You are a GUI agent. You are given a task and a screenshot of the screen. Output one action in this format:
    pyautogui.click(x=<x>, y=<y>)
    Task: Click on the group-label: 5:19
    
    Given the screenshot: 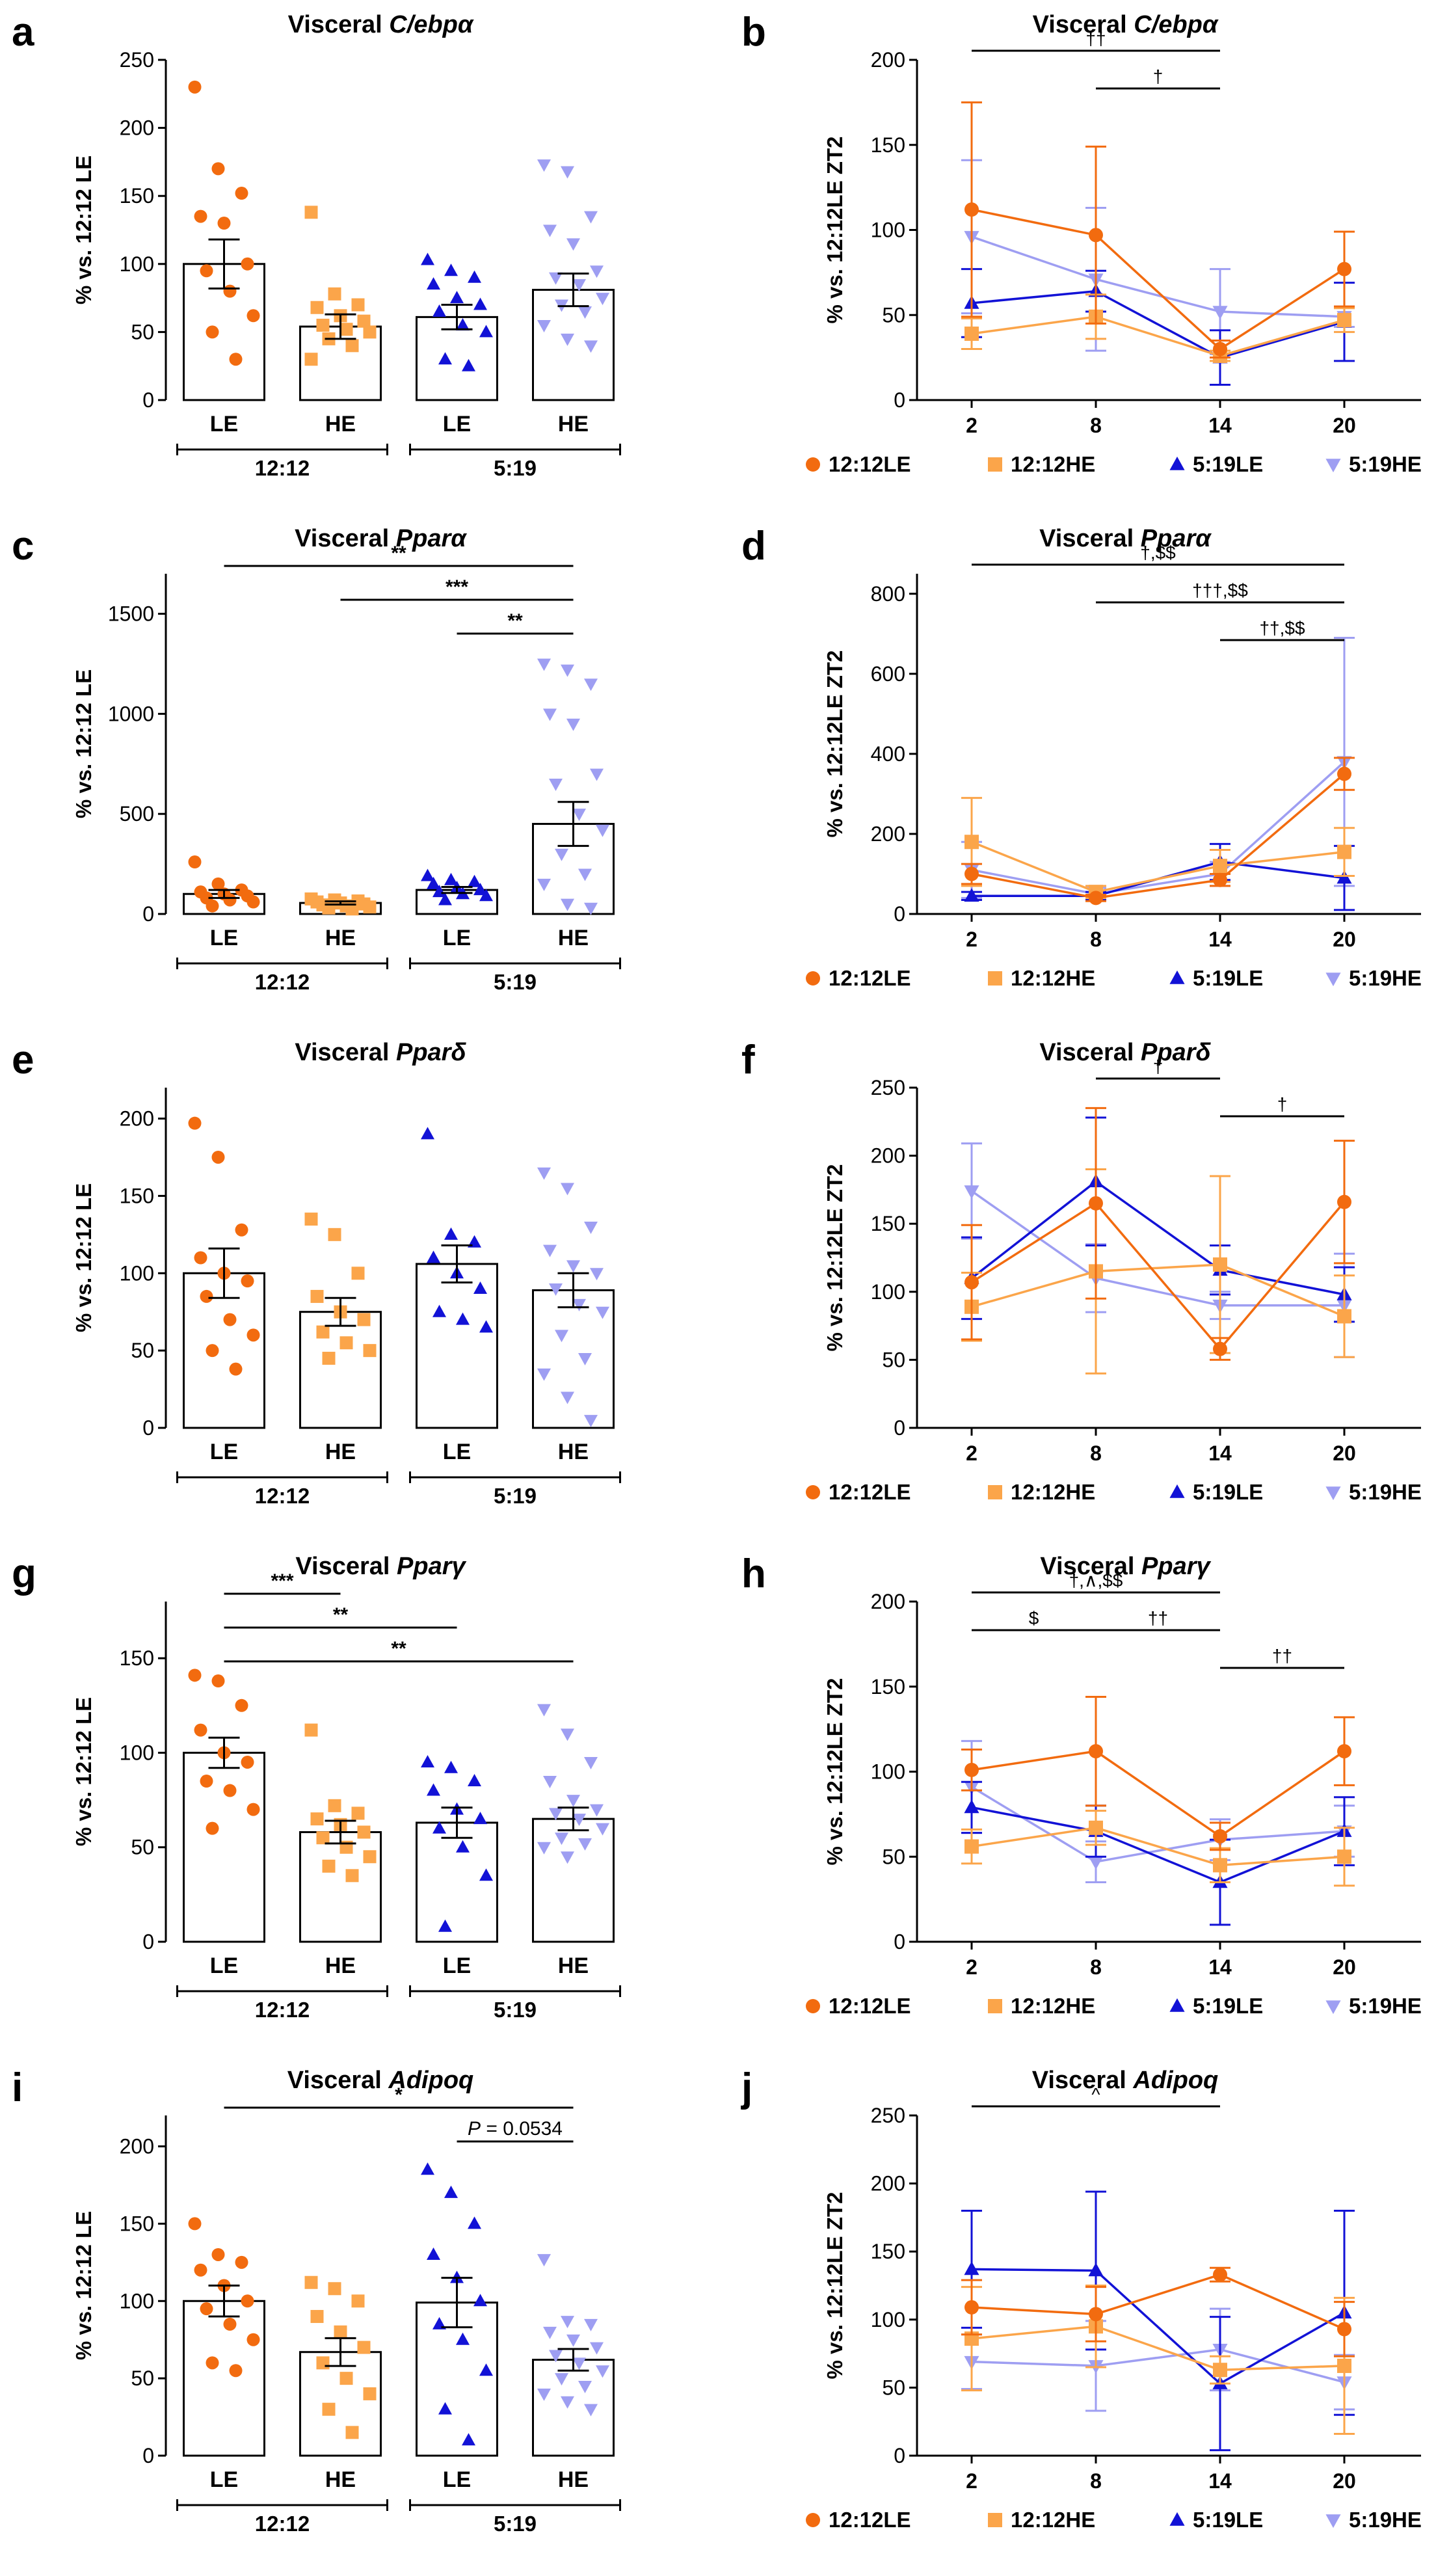 What is the action you would take?
    pyautogui.click(x=515, y=2524)
    